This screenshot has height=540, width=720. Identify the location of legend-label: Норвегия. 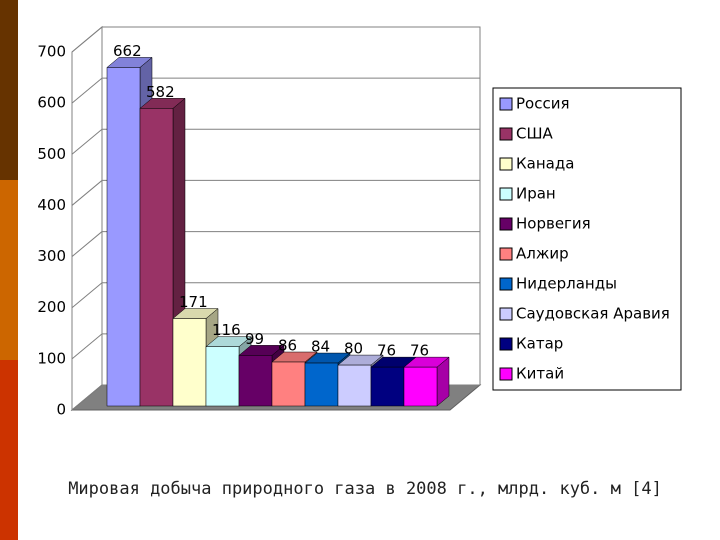
(553, 224).